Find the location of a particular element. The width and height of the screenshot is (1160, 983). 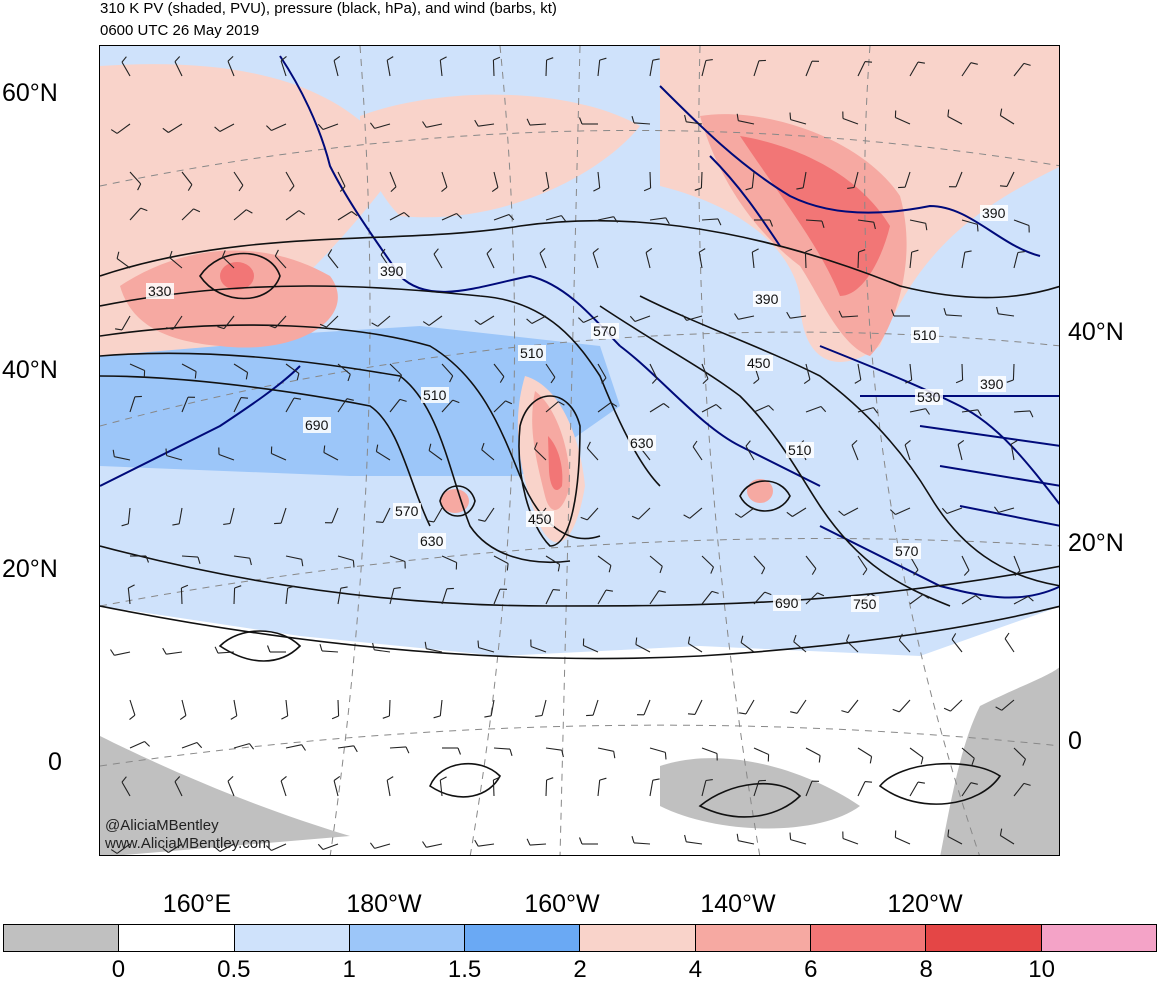

colorbar-label: 1 is located at coordinates (349, 970).